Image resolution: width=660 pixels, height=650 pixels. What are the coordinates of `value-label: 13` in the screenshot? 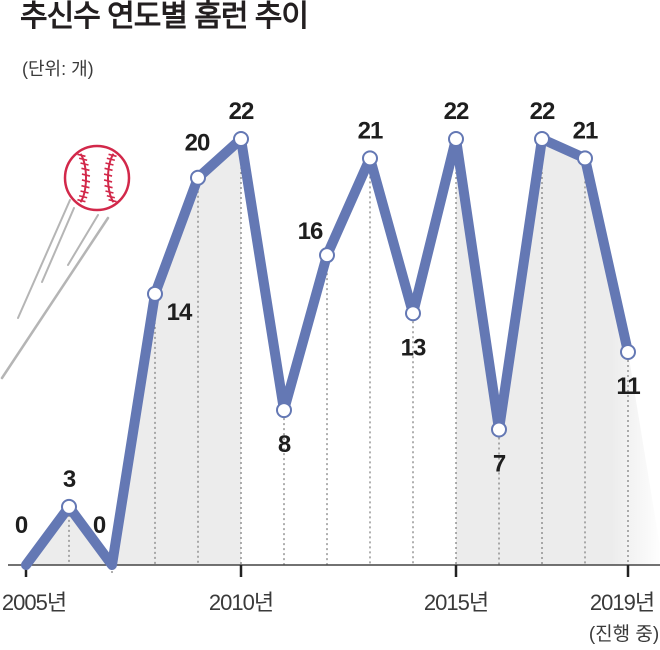 It's located at (413, 347).